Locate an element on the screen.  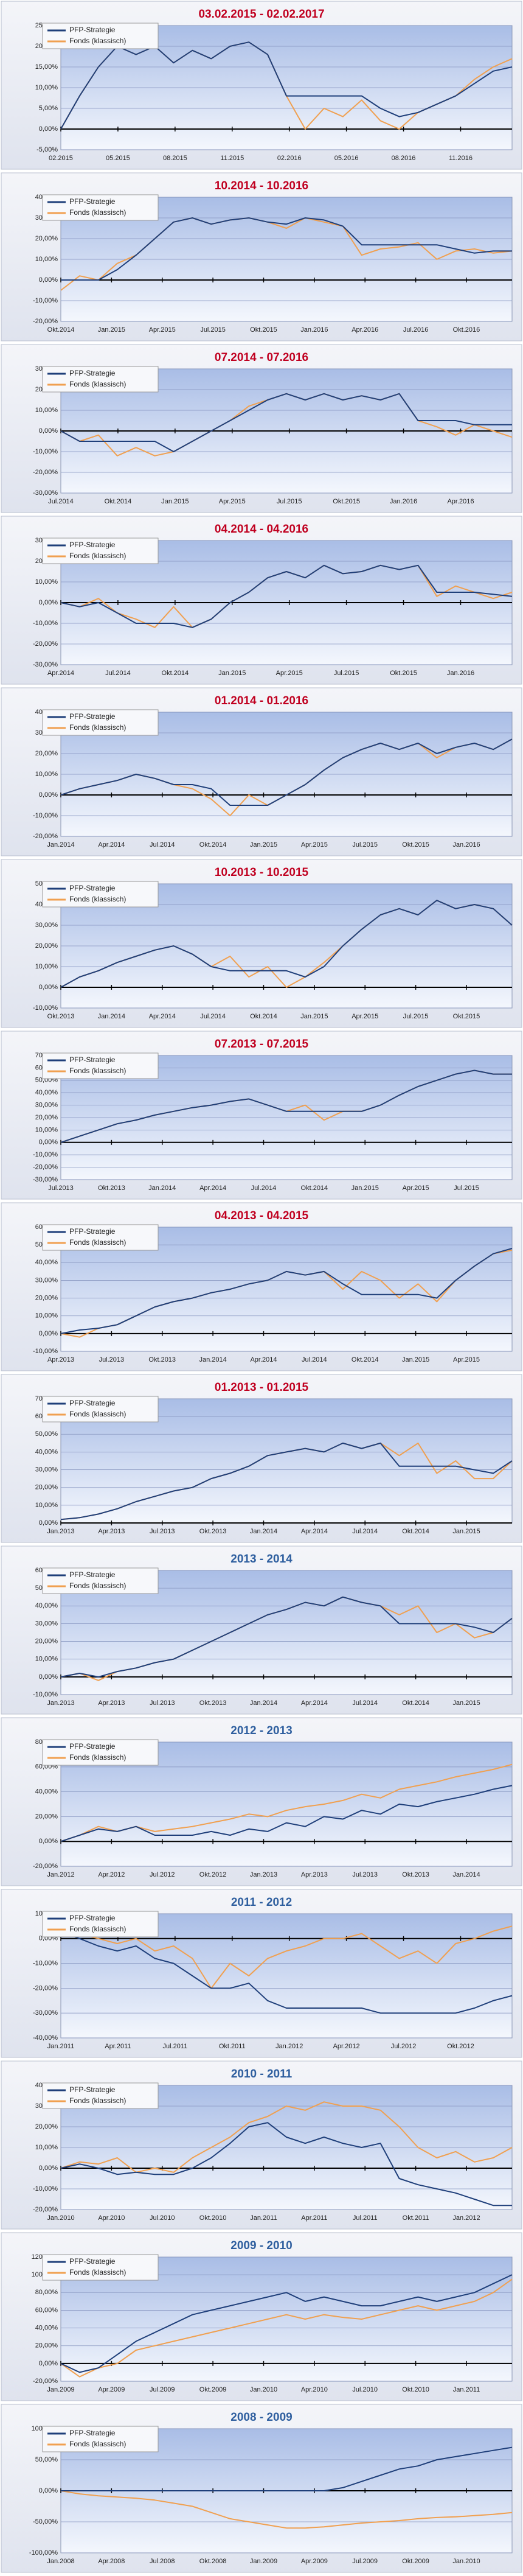
x-tick-label: Jan.2008 is located at coordinates (61, 2562).